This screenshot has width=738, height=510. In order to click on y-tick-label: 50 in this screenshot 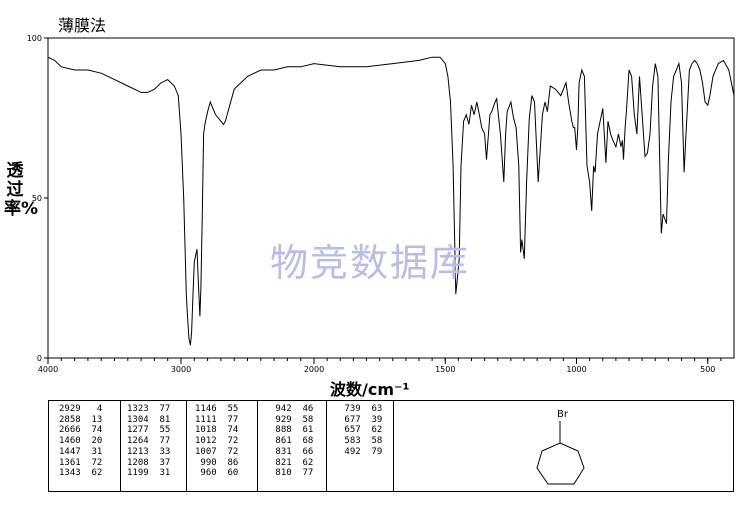, I will do `click(37, 198)`.